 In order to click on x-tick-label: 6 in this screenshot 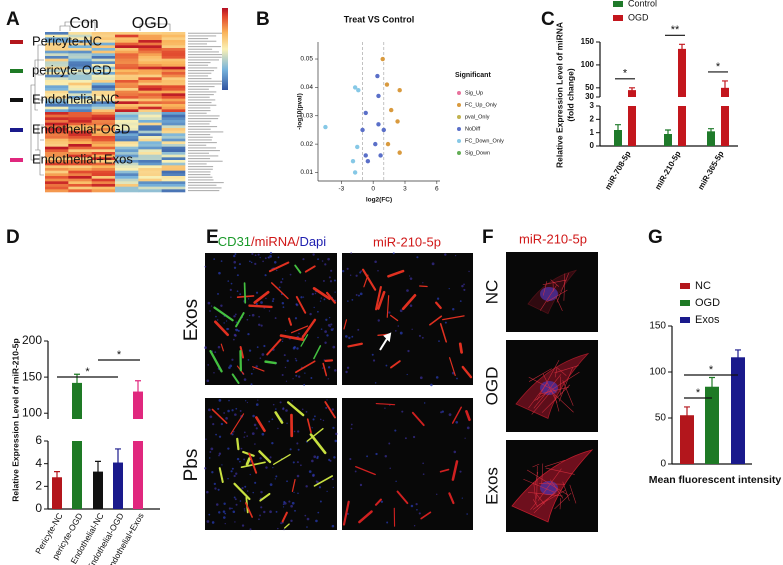, I will do `click(437, 189)`.